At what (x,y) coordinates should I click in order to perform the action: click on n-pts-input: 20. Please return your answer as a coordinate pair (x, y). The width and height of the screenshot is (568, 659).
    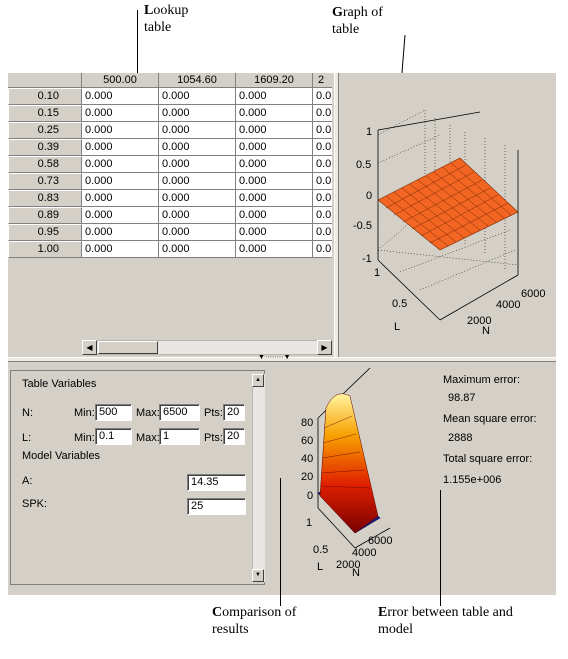
    Looking at the image, I should click on (234, 412).